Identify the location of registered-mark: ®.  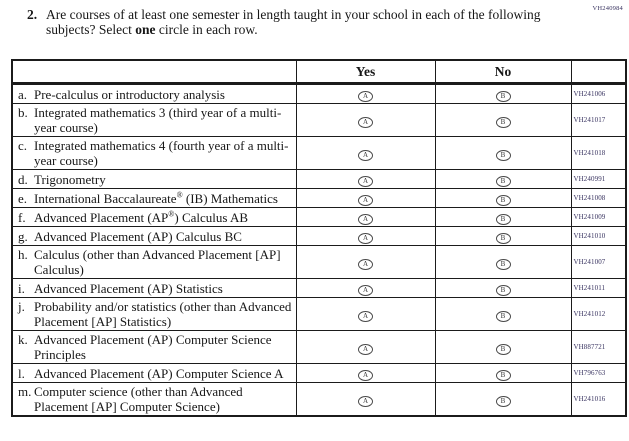
(179, 195).